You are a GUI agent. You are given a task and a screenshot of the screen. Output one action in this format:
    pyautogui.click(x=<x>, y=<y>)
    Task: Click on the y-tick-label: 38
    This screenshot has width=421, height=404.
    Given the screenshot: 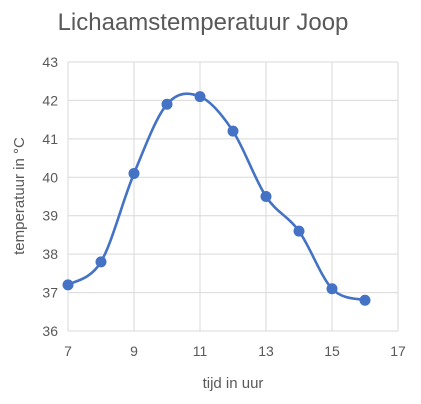 What is the action you would take?
    pyautogui.click(x=50, y=254)
    